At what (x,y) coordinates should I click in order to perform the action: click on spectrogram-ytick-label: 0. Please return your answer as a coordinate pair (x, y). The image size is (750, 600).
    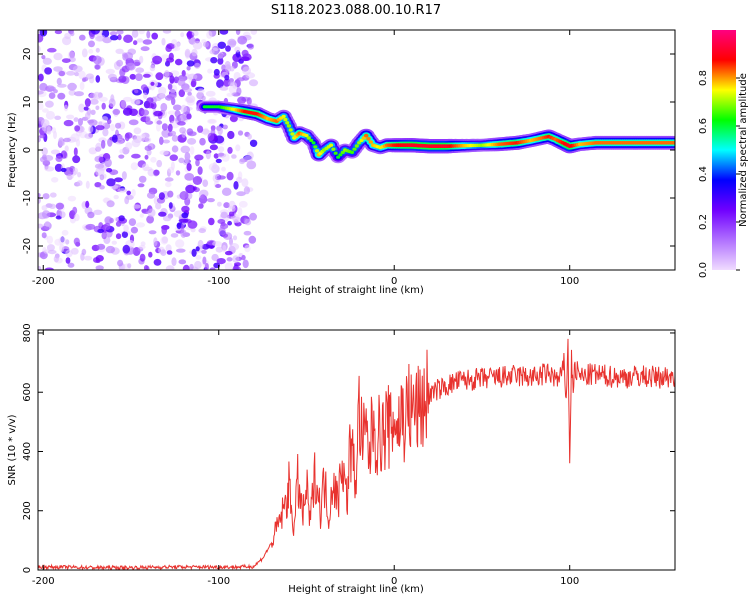
    Looking at the image, I should click on (27, 150).